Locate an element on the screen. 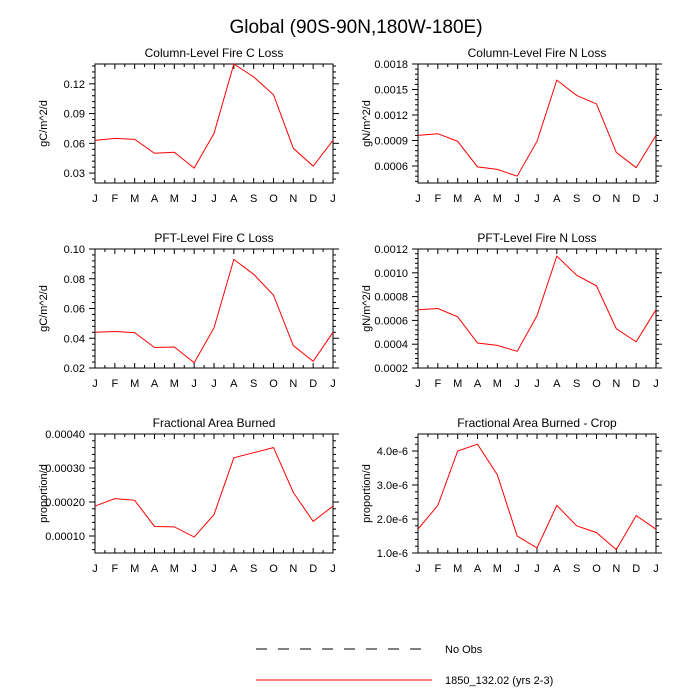 The height and width of the screenshot is (700, 700). figure-title: Global (90S-90N,180W-180E) is located at coordinates (355, 27).